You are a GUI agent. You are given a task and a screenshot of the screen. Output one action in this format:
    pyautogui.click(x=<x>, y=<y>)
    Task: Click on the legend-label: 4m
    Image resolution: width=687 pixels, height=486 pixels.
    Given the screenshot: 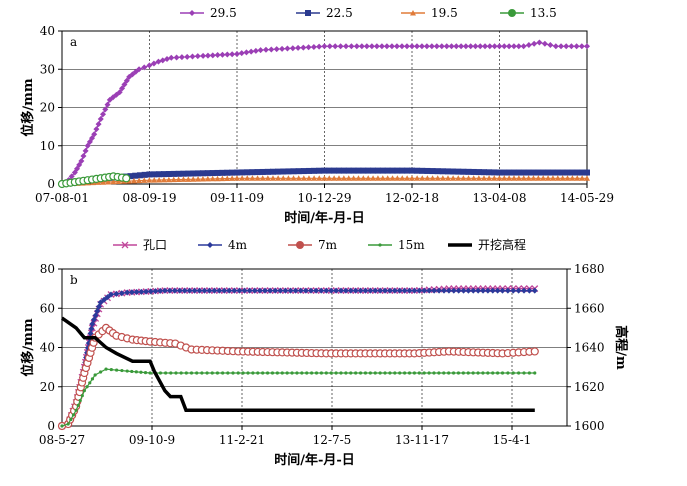 What is the action you would take?
    pyautogui.click(x=238, y=245)
    